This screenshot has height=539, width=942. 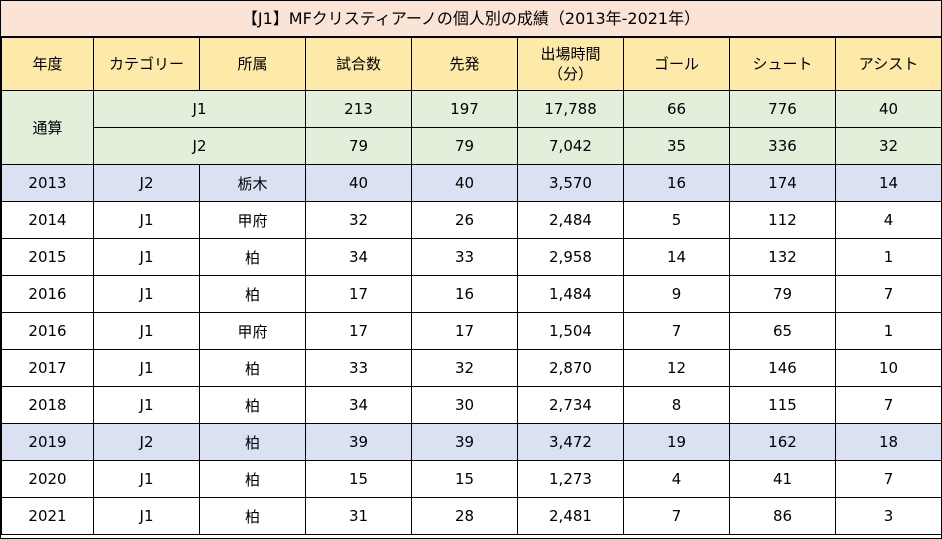 I want to click on totals-label: 通算, so click(x=47, y=127).